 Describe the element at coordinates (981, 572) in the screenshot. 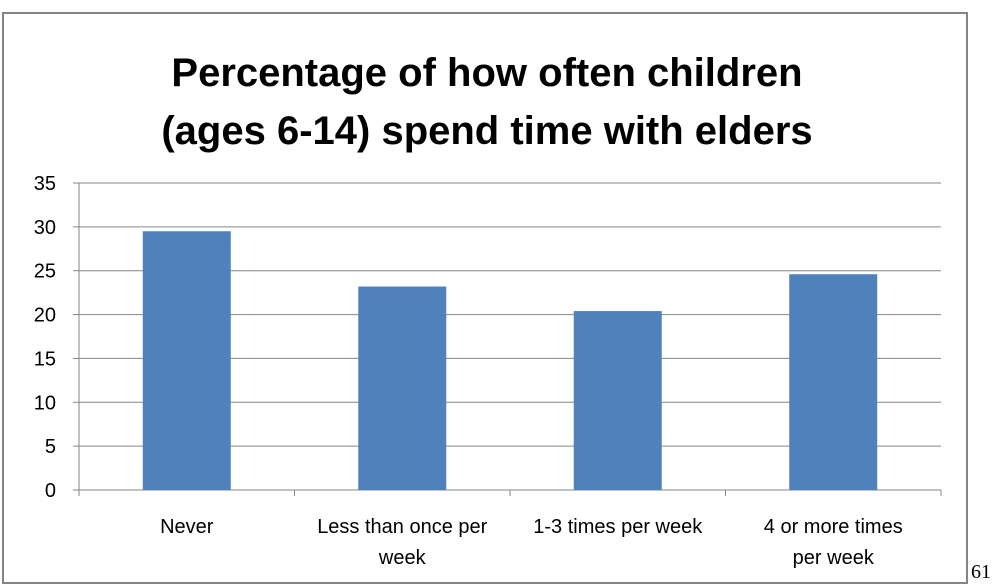

I see `page-number: 61` at that location.